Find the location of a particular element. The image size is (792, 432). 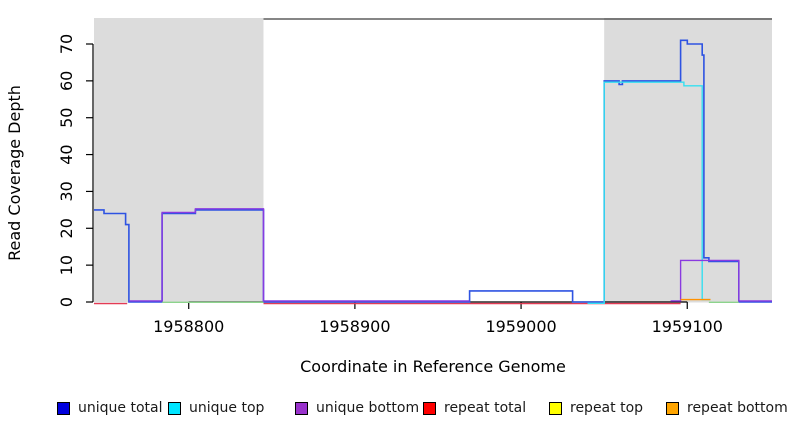

x-tick-label: 1958800 is located at coordinates (188, 326).